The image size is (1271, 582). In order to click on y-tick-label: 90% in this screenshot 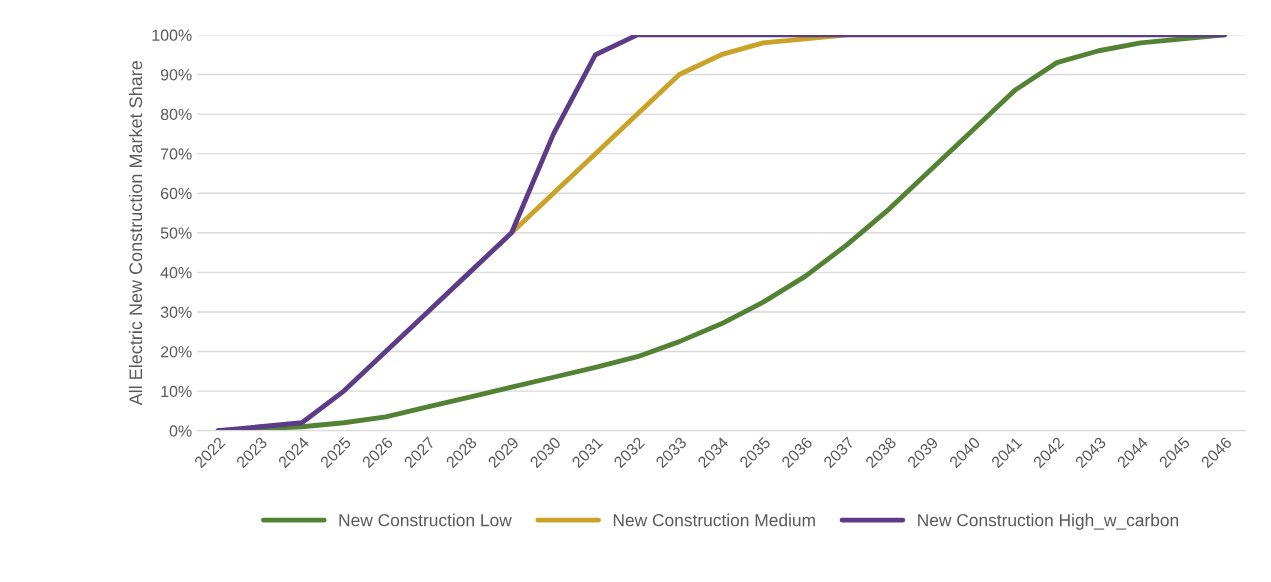, I will do `click(176, 75)`.